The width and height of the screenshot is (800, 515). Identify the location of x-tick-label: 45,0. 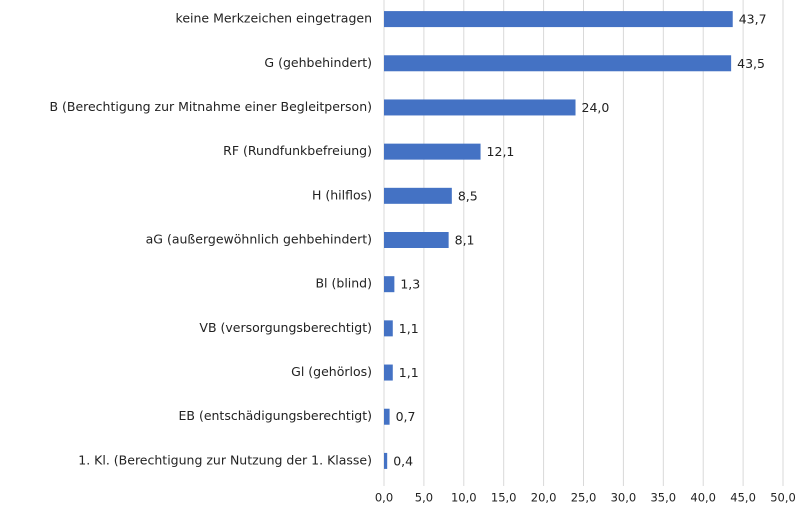
(743, 498).